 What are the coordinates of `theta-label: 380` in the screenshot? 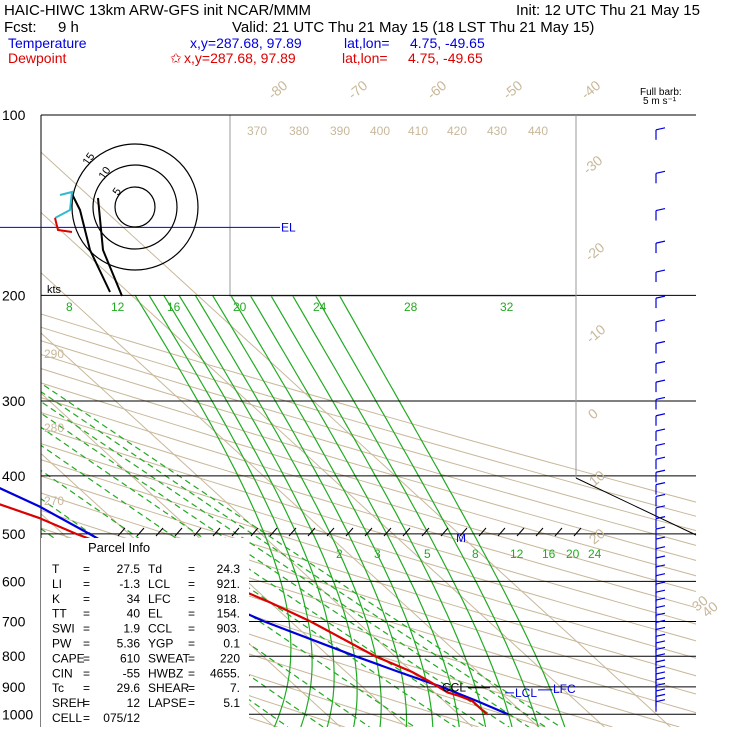 It's located at (299, 131).